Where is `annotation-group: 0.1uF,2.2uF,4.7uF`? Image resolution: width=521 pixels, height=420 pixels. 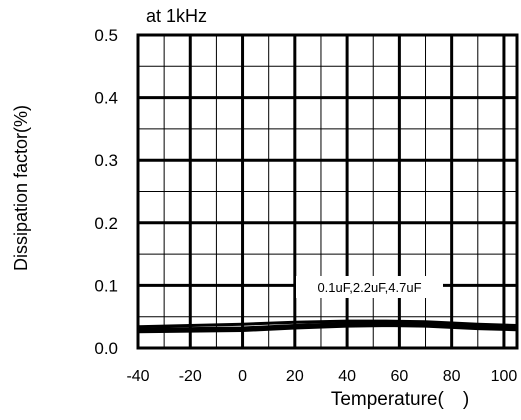 annotation-group: 0.1uF,2.2uF,4.7uF is located at coordinates (369, 287).